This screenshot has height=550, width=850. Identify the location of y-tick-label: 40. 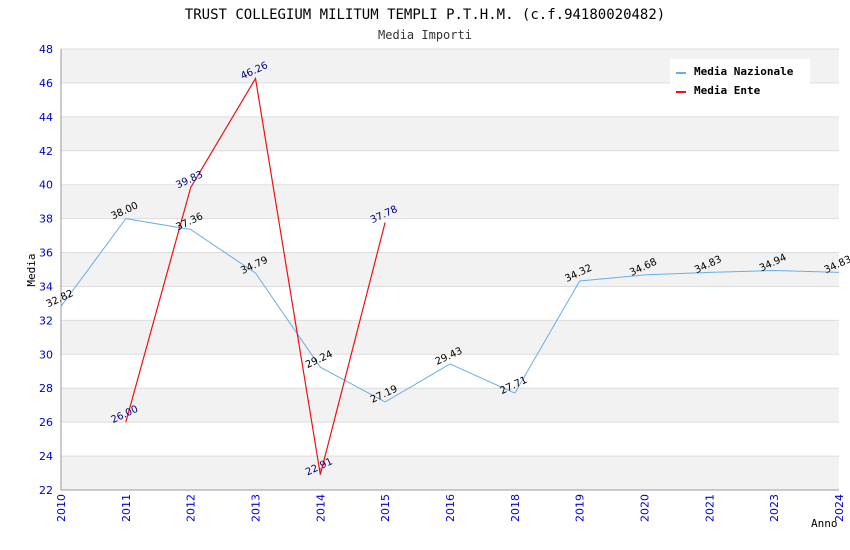
(46, 185).